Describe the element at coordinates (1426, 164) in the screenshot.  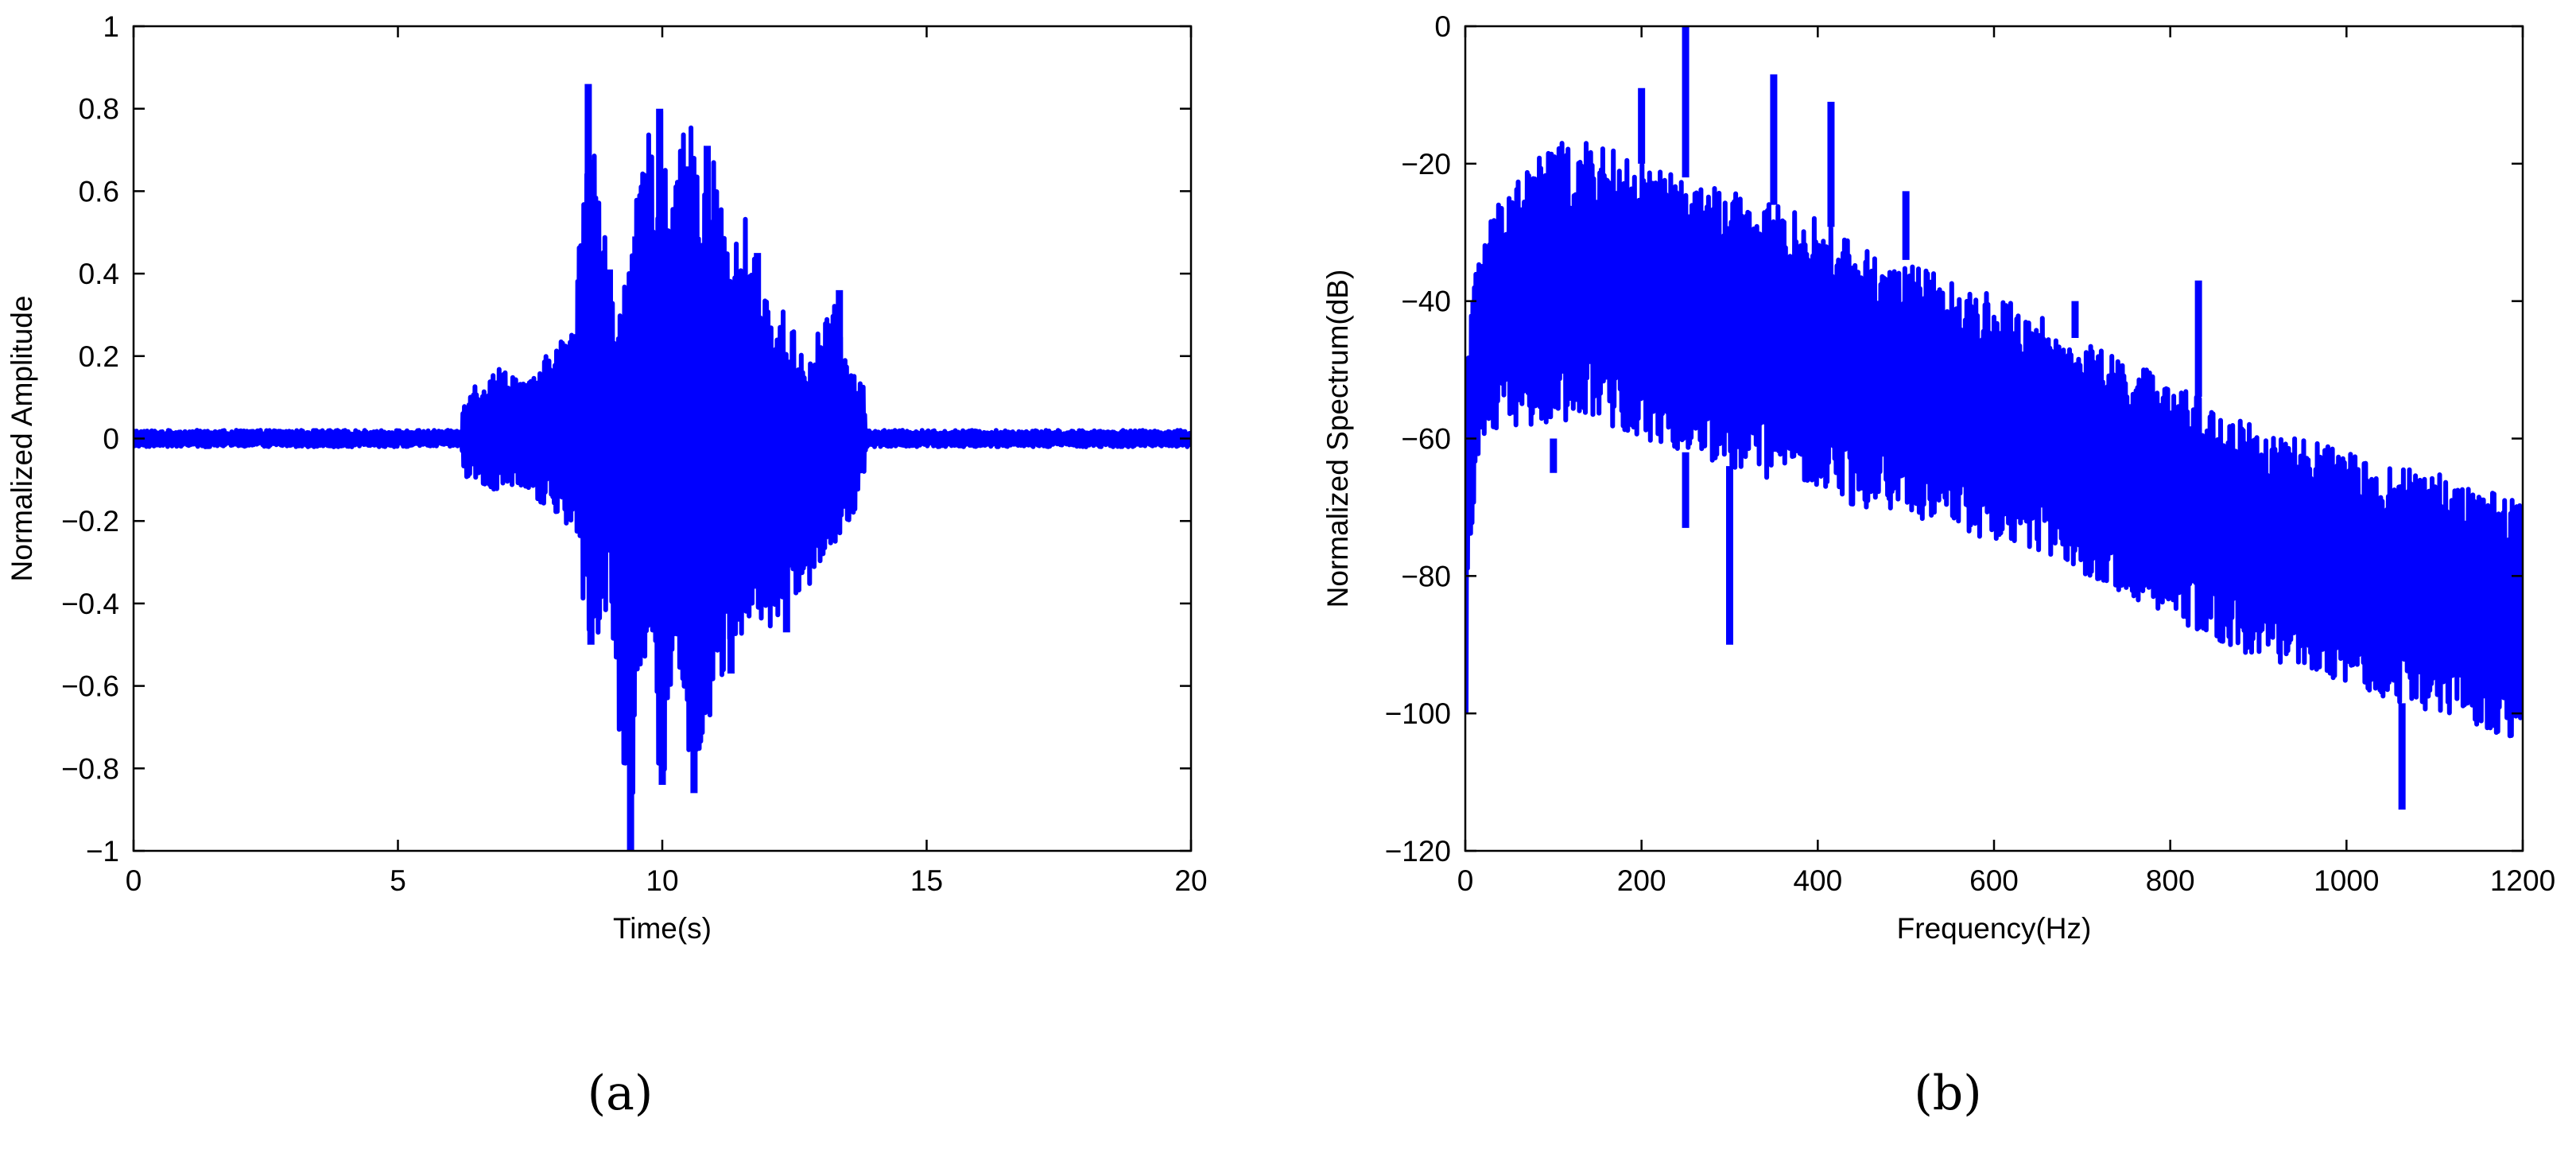
I see `panel-b-y-tick-label: −20` at that location.